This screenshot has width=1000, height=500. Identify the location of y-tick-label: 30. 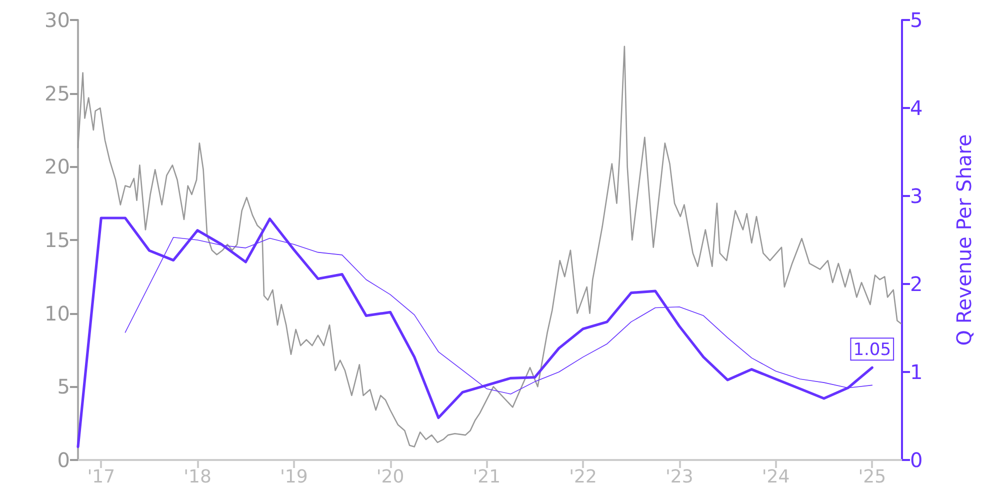
(57, 20).